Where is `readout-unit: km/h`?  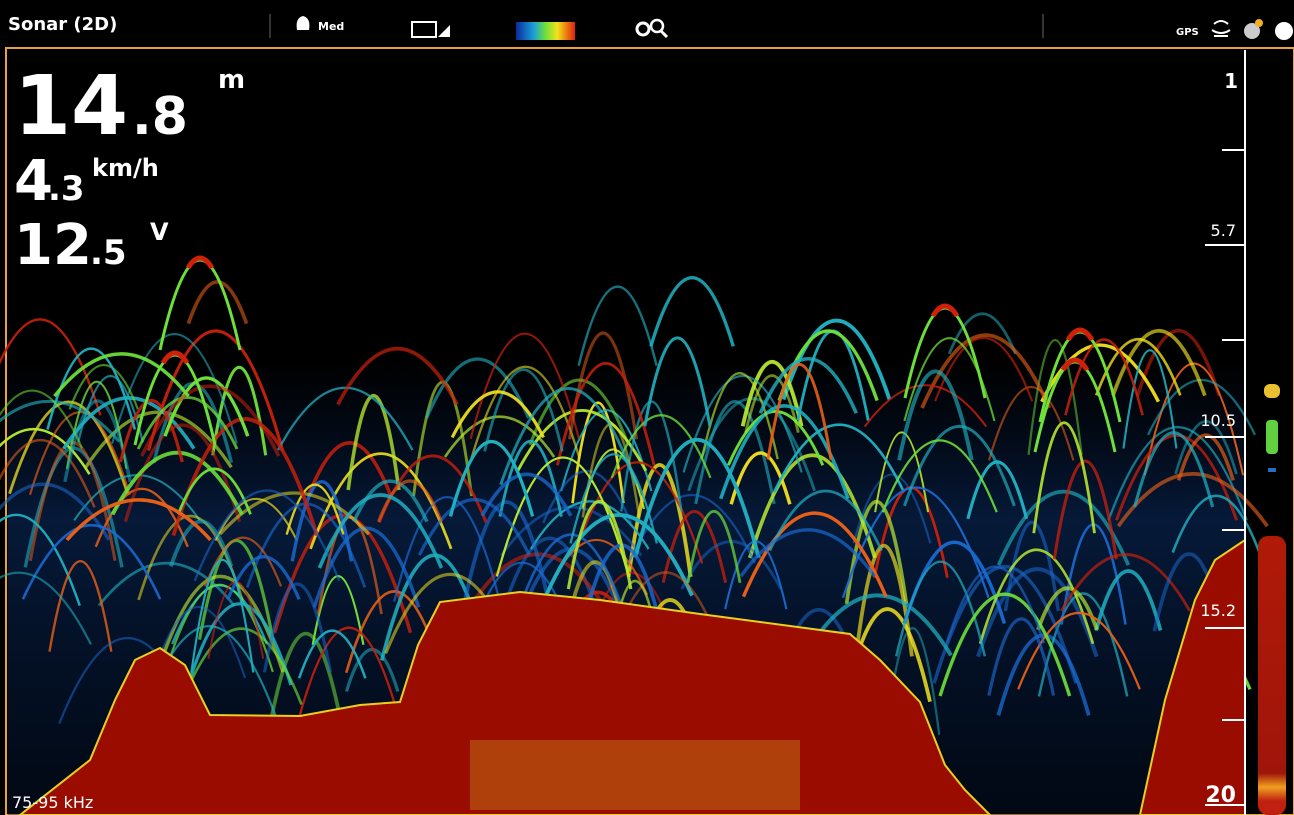 readout-unit: km/h is located at coordinates (125, 168).